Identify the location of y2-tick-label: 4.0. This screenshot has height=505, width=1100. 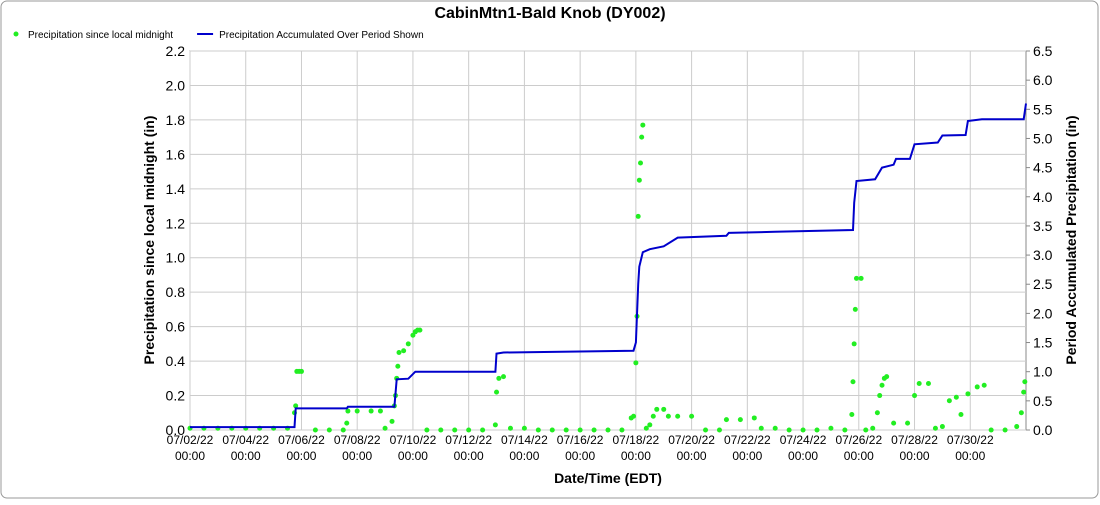
(1043, 197).